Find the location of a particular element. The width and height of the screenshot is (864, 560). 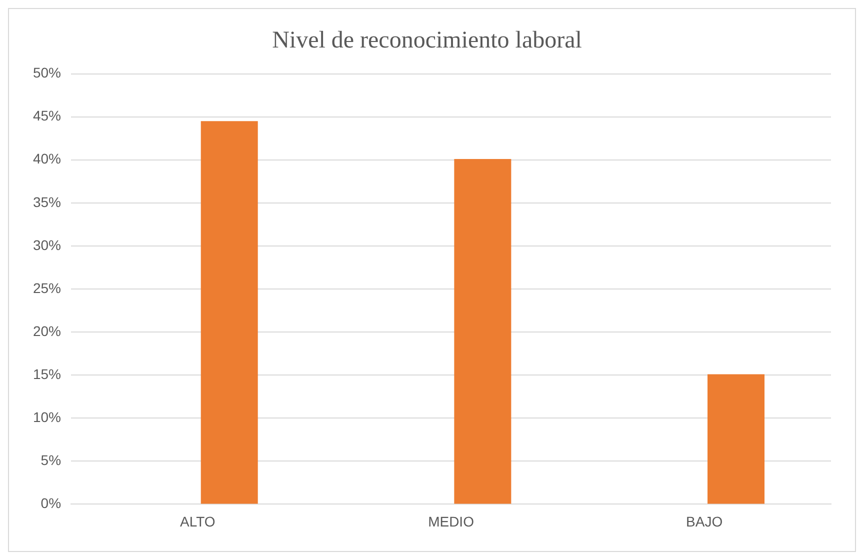

y-tick-label: 40% is located at coordinates (47, 158).